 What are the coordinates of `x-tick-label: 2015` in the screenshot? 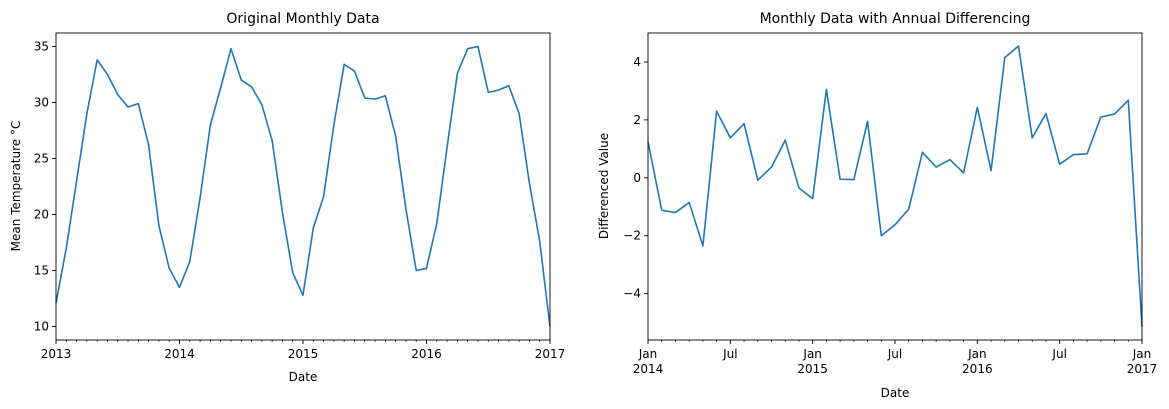 It's located at (303, 354).